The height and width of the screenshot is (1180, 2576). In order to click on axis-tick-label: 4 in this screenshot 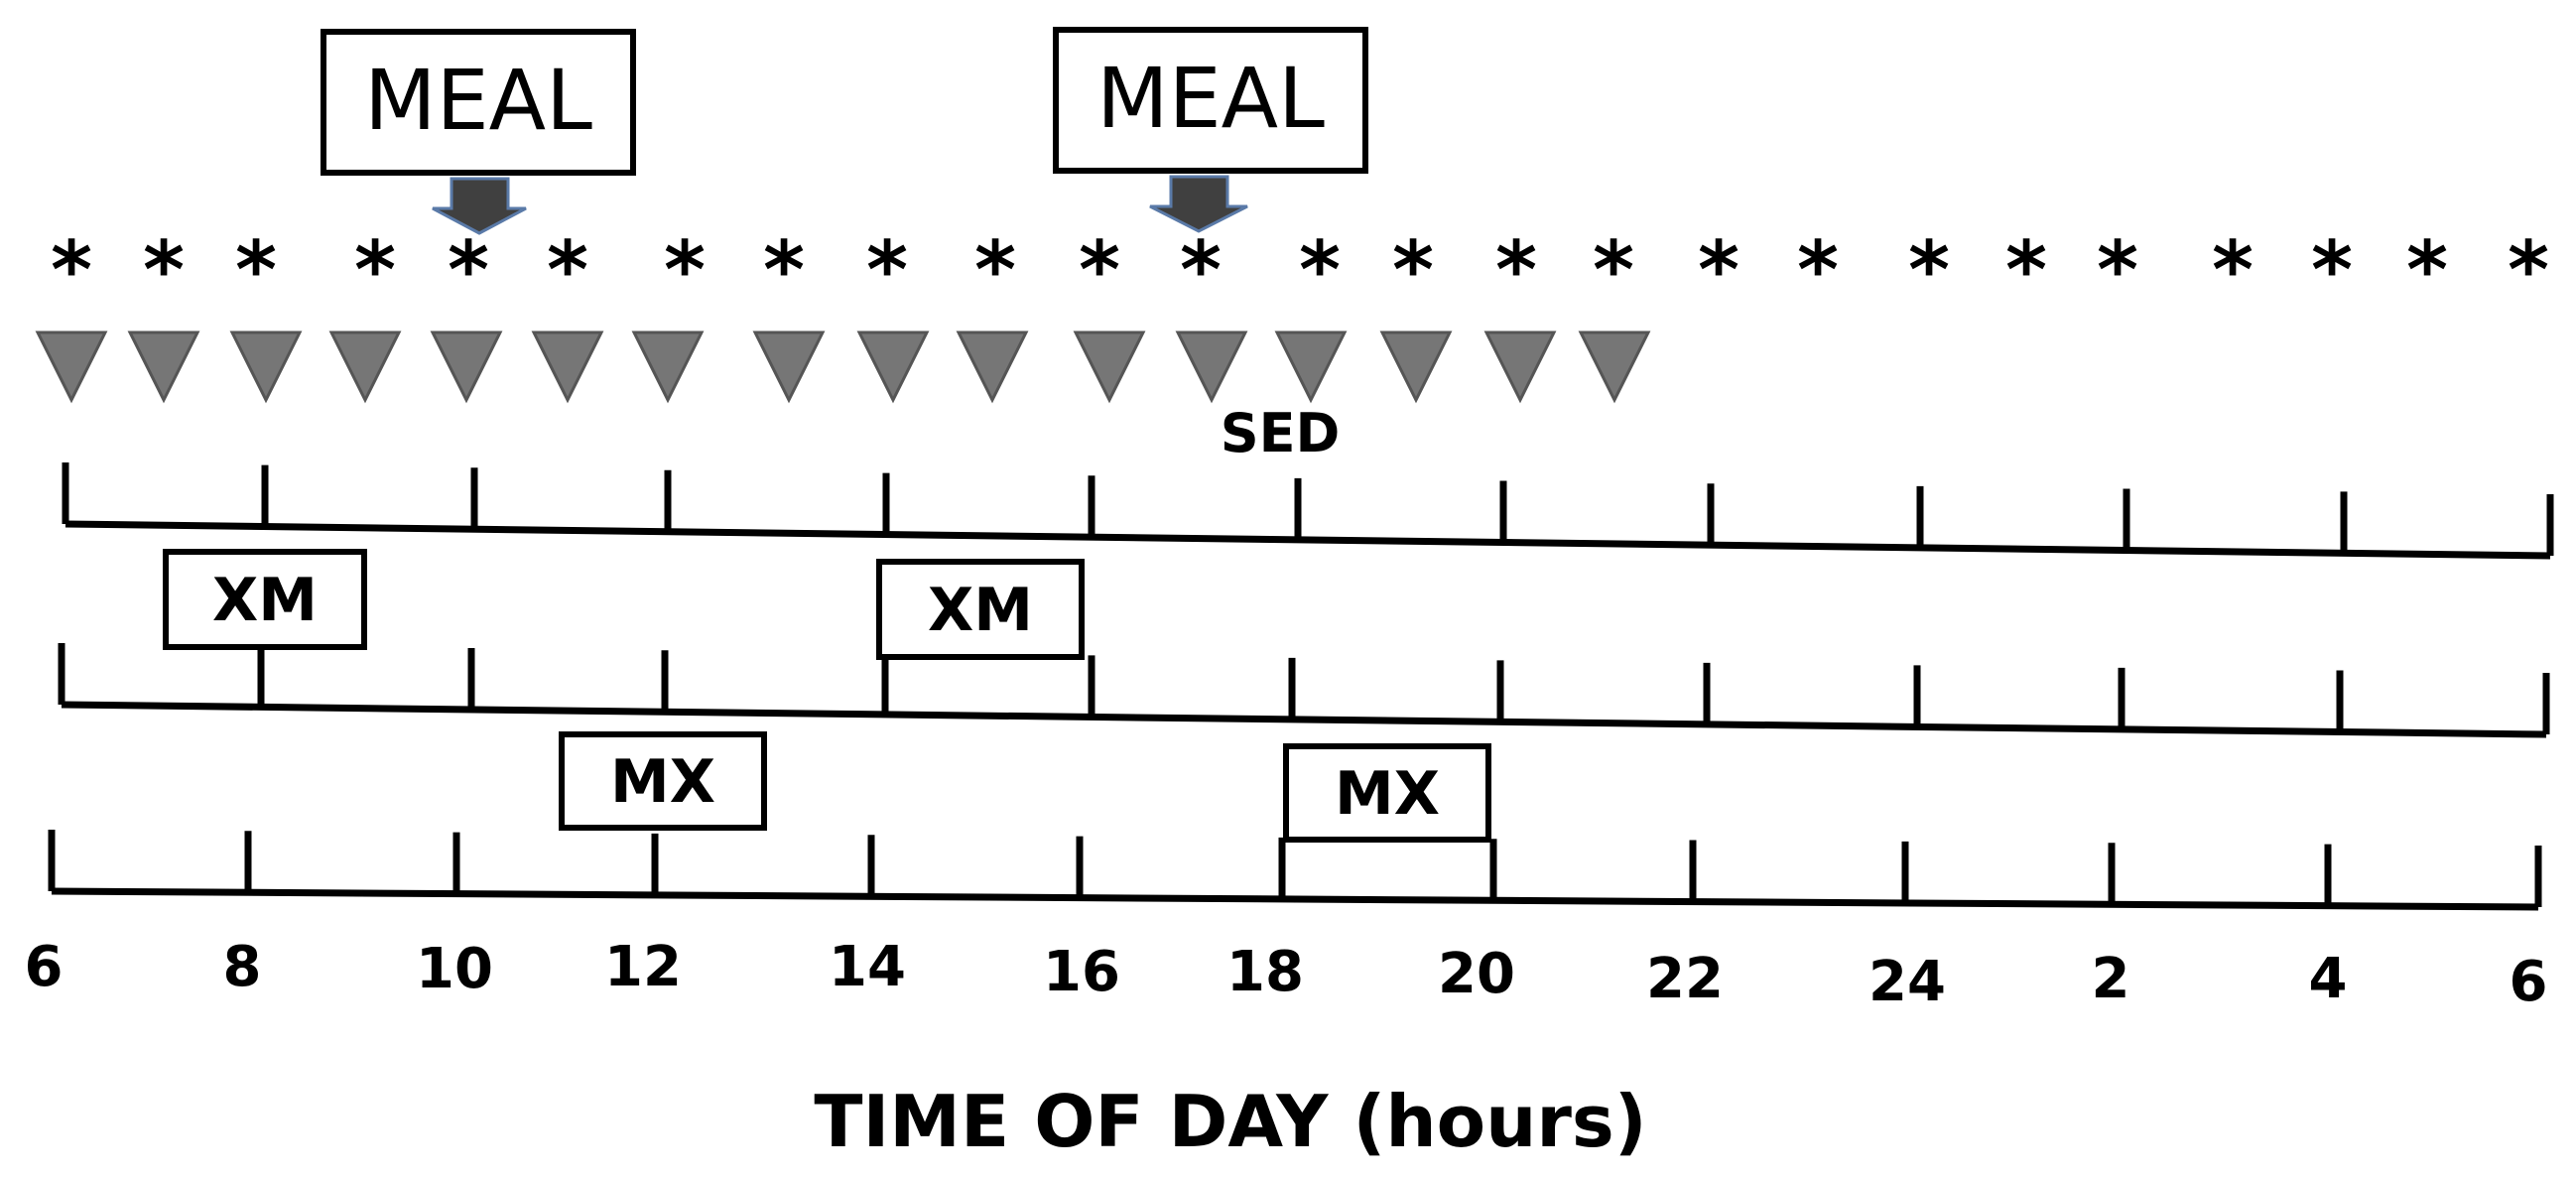, I will do `click(2329, 979)`.